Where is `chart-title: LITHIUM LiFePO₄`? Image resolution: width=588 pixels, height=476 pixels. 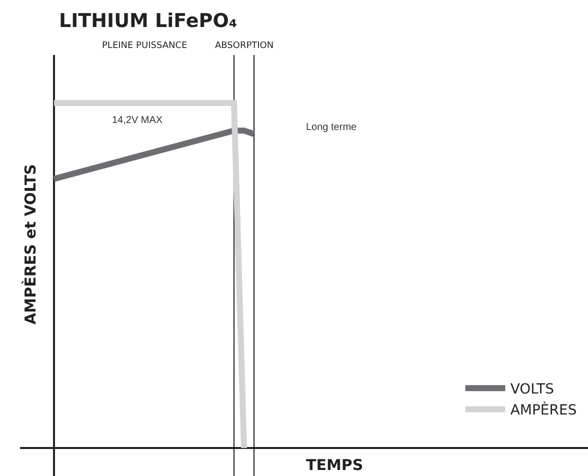 chart-title: LITHIUM LiFePO₄ is located at coordinates (148, 21).